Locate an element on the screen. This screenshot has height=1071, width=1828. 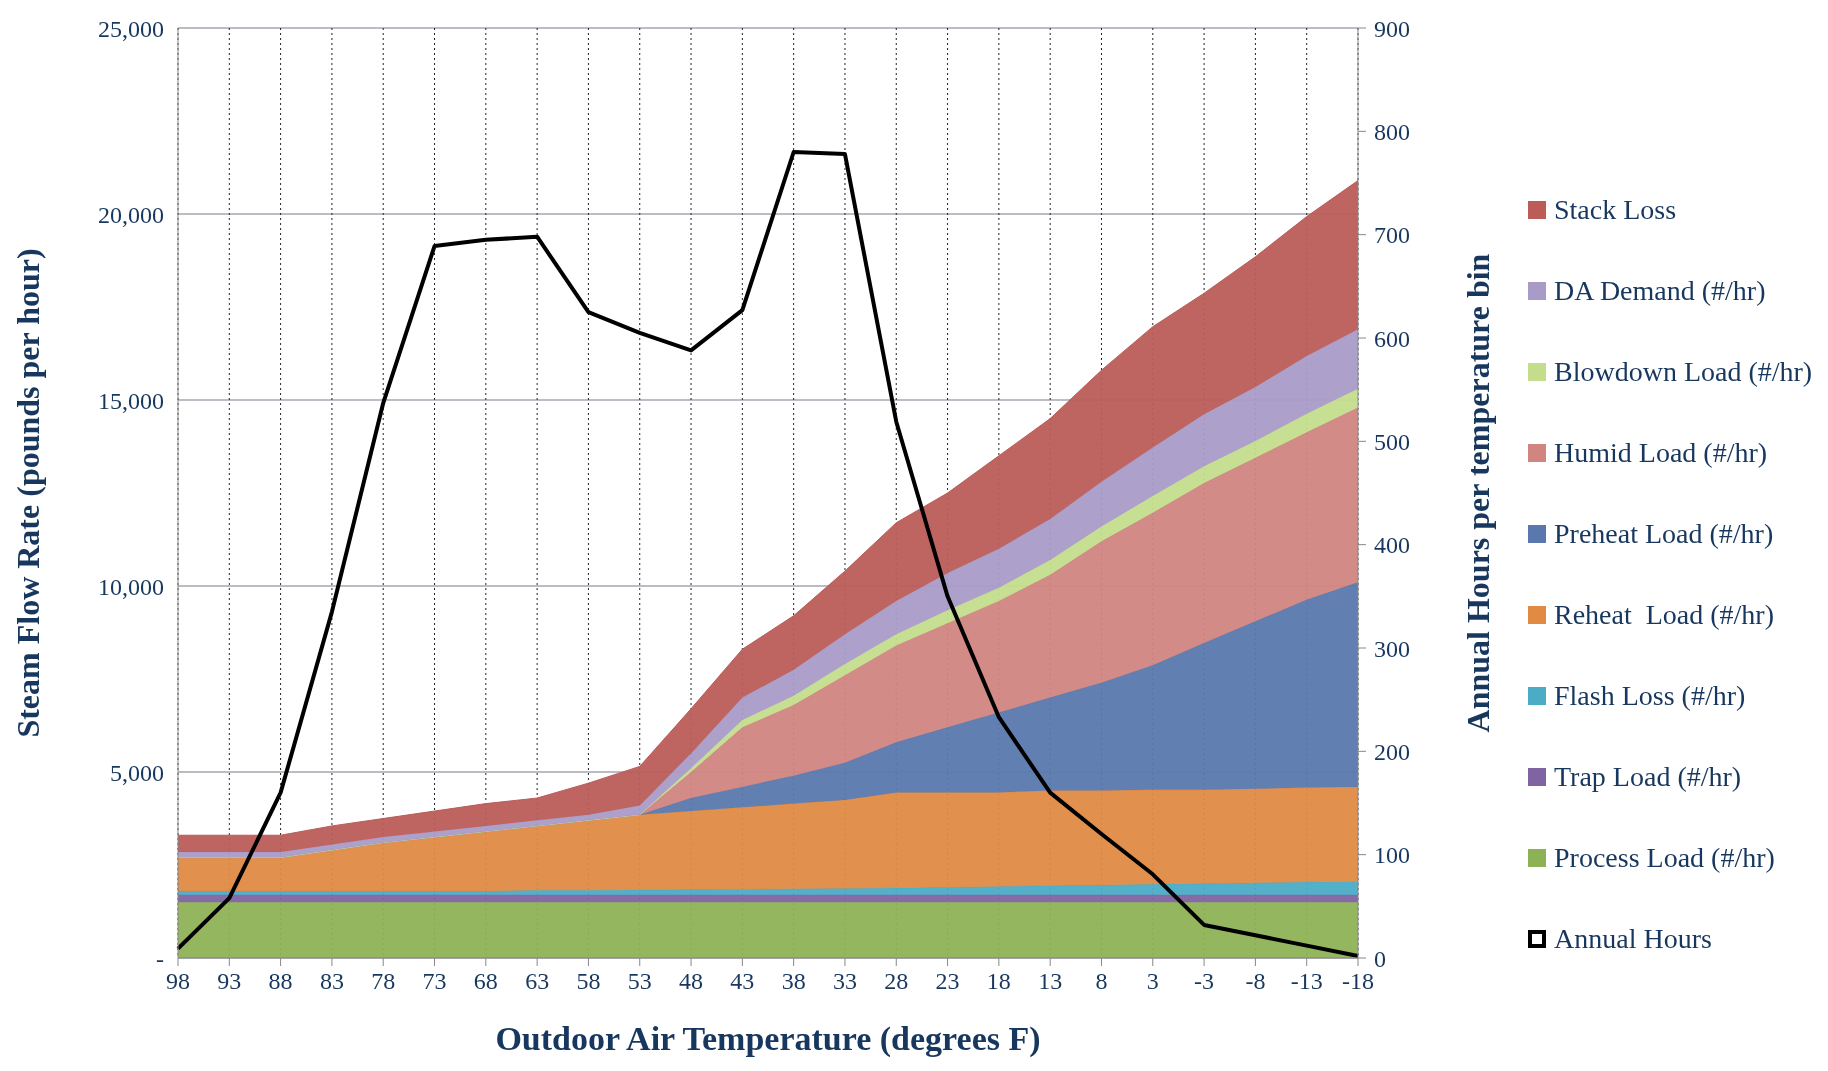
x-tick-label: -18 is located at coordinates (1358, 981).